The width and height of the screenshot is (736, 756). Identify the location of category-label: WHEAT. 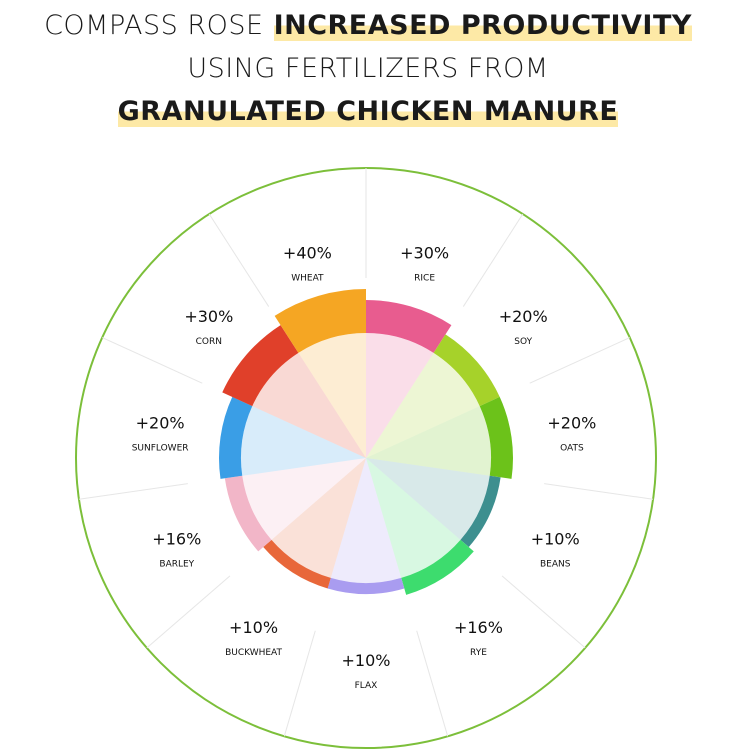
(307, 278).